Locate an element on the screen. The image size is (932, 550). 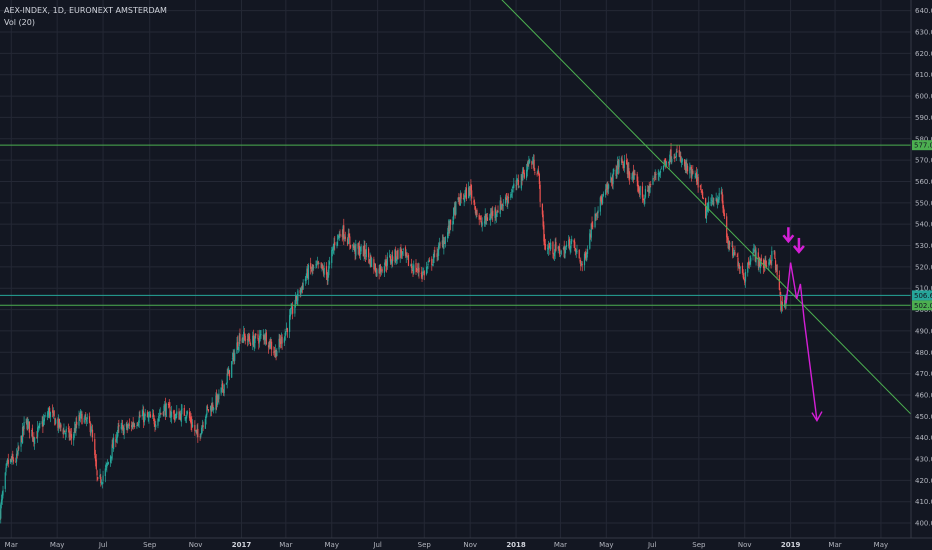
projection-path is located at coordinates (801, 341).